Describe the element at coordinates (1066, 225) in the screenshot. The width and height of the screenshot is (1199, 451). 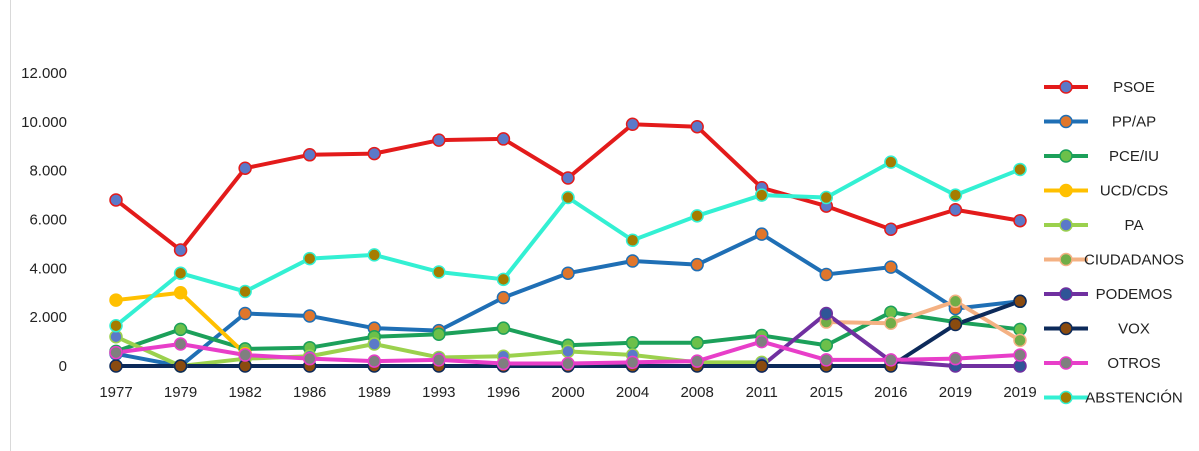
I see `pa-legend-marker` at that location.